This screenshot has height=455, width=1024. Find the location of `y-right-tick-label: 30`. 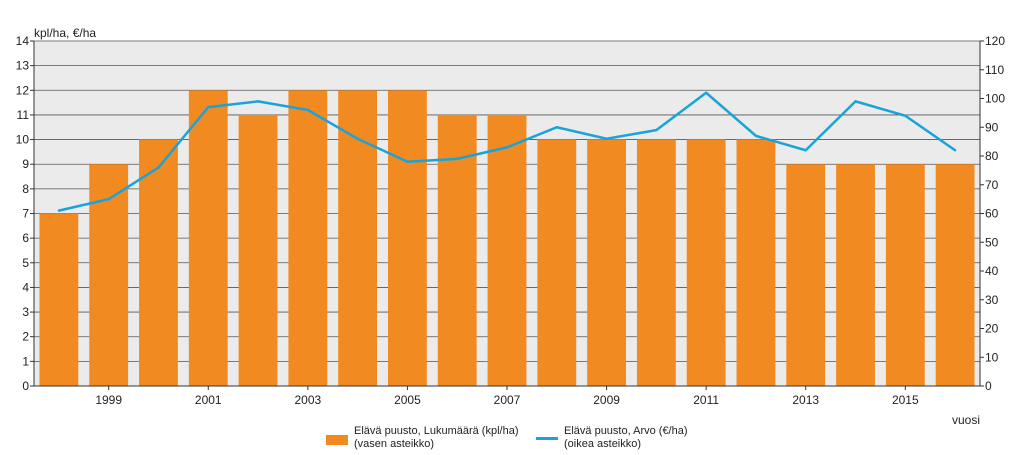

y-right-tick-label: 30 is located at coordinates (992, 300).